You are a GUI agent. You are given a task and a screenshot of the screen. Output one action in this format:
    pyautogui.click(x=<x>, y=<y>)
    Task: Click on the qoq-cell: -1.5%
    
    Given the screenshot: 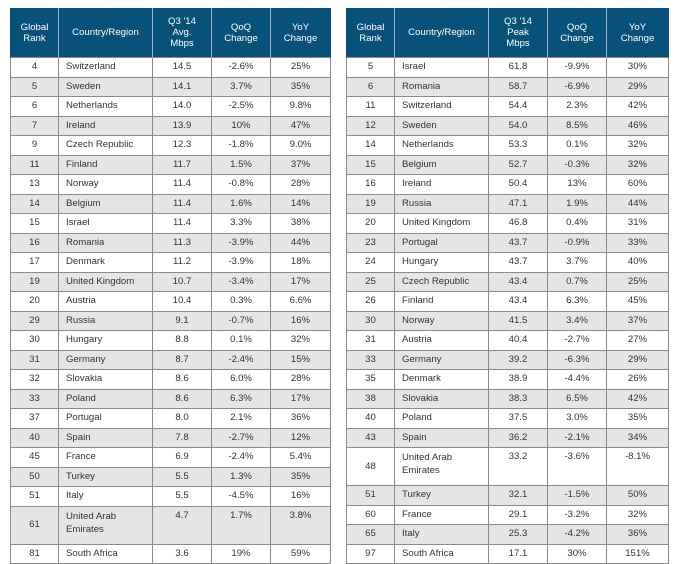 What is the action you would take?
    pyautogui.click(x=577, y=495)
    